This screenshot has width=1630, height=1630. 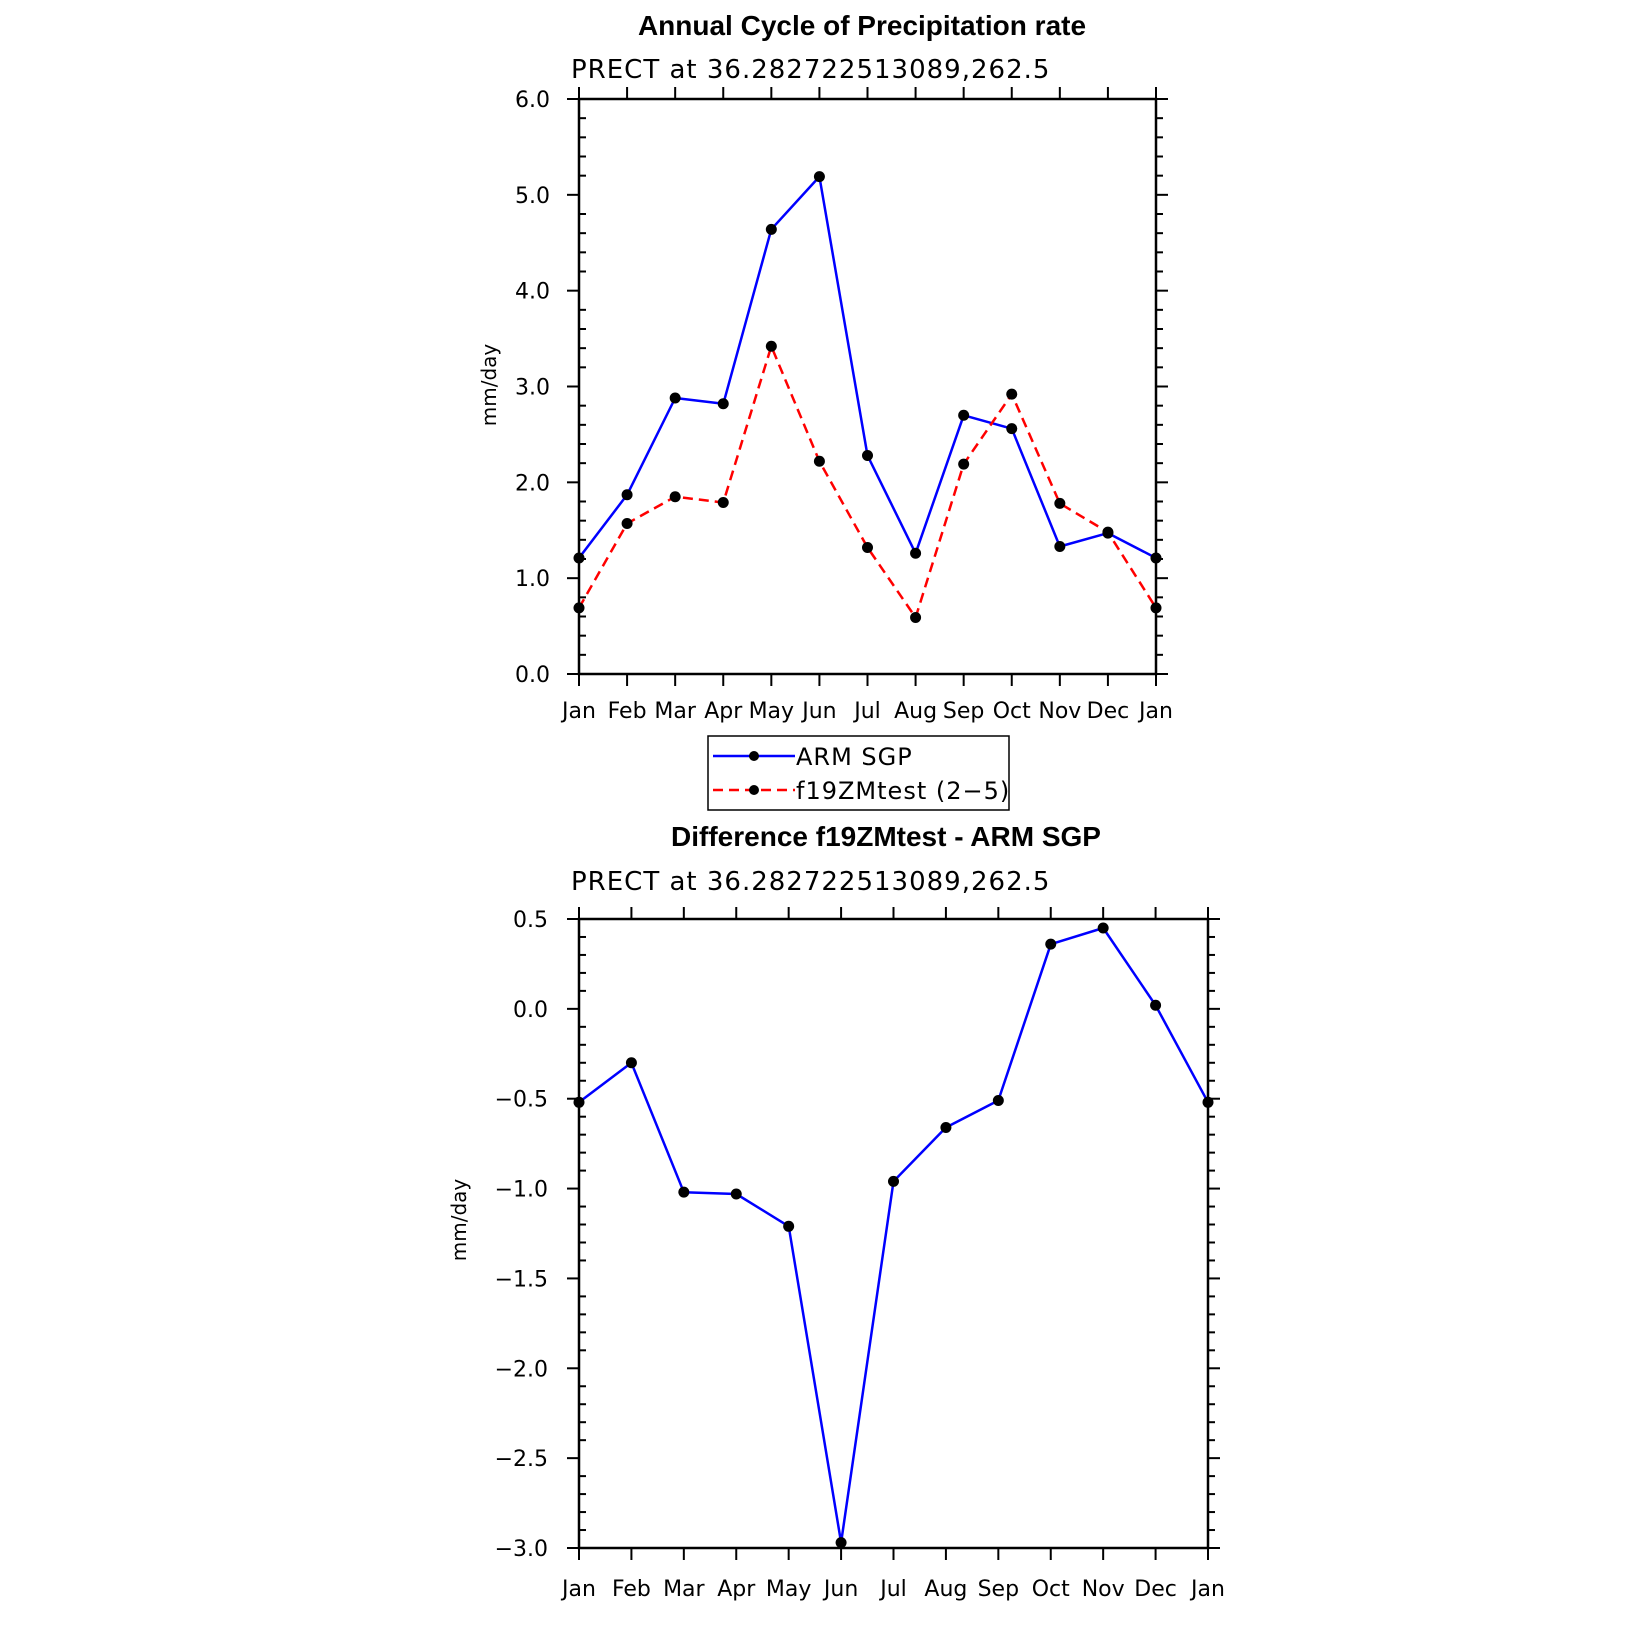 I want to click on difference-ytick-label: −0.5, so click(x=521, y=1100).